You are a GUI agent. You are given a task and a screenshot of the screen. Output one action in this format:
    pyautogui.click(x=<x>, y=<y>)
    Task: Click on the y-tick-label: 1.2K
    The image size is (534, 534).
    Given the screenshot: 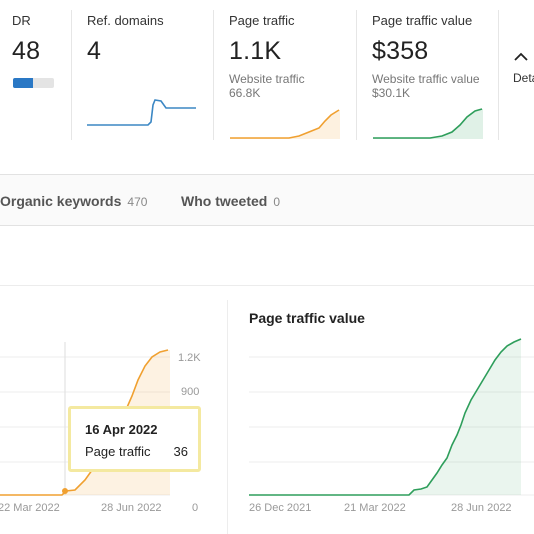 What is the action you would take?
    pyautogui.click(x=189, y=358)
    